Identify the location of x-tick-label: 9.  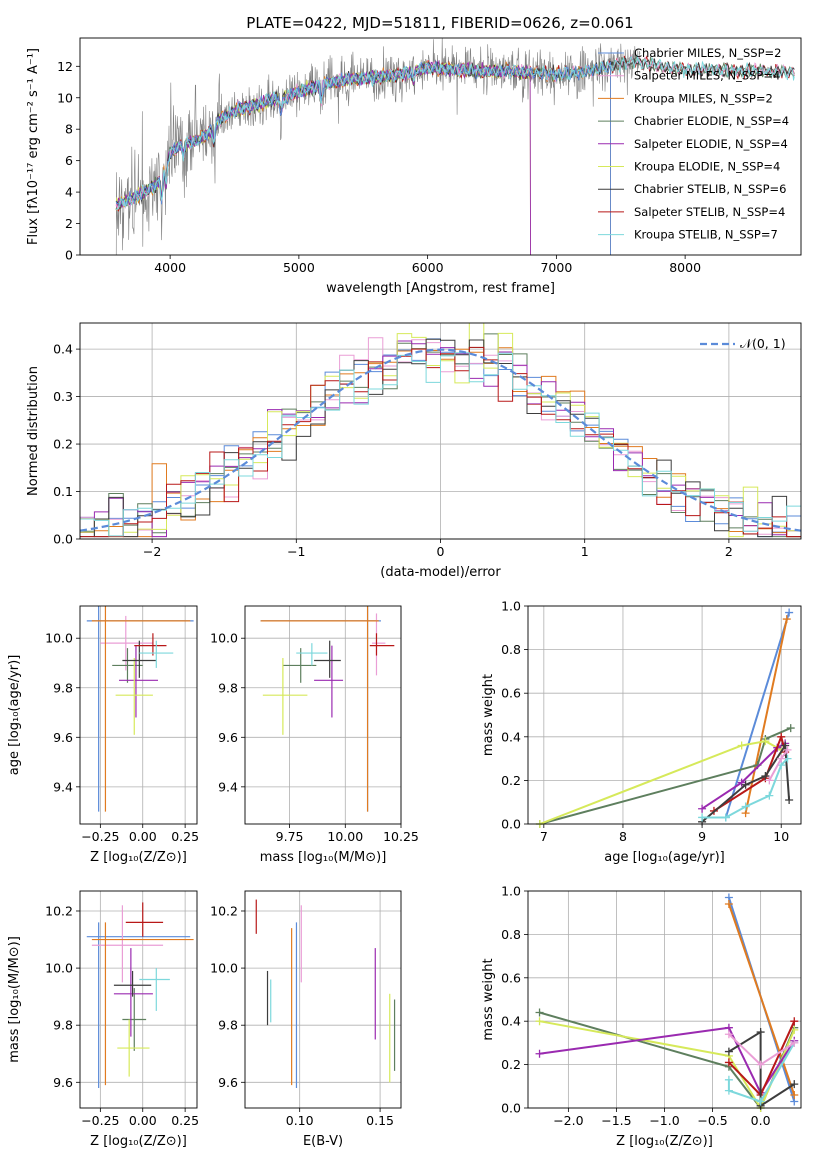
(702, 836).